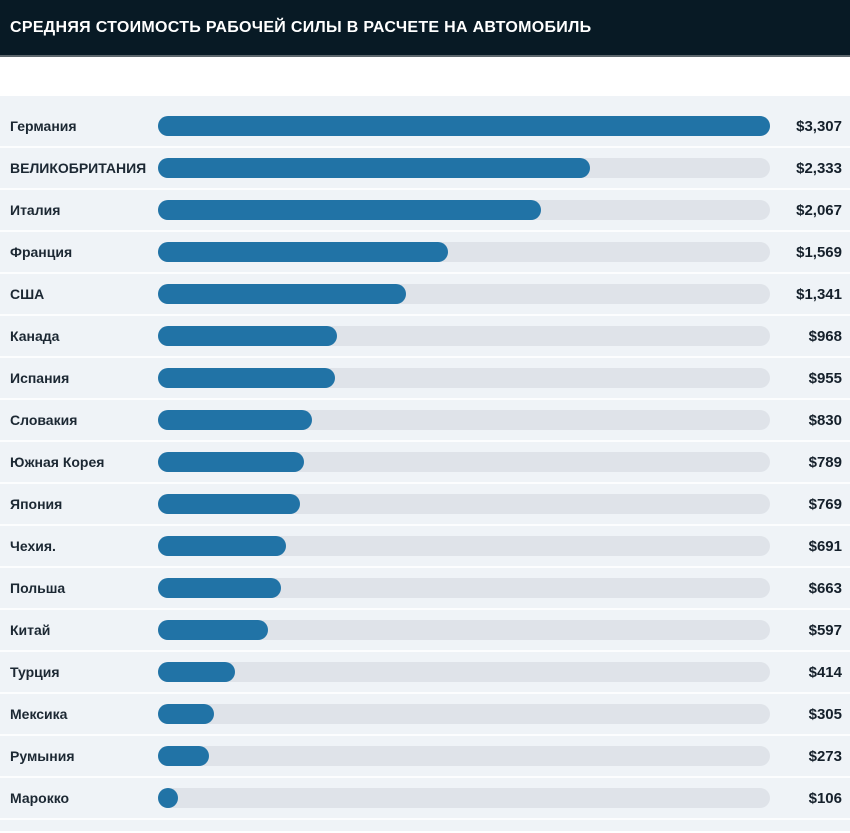 This screenshot has width=850, height=833. I want to click on country-label: Китай, so click(30, 630).